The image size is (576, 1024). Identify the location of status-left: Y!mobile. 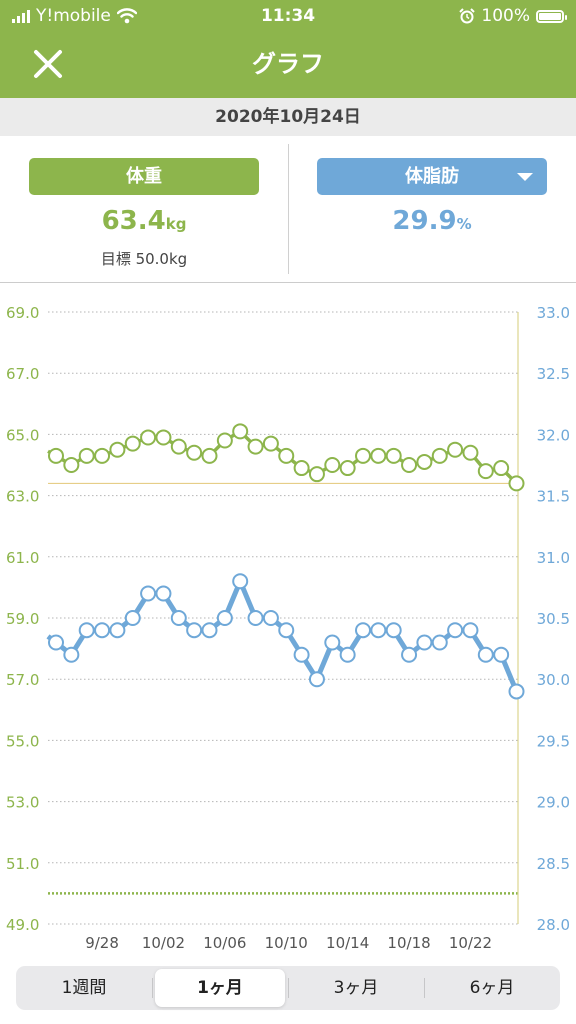
(74, 16).